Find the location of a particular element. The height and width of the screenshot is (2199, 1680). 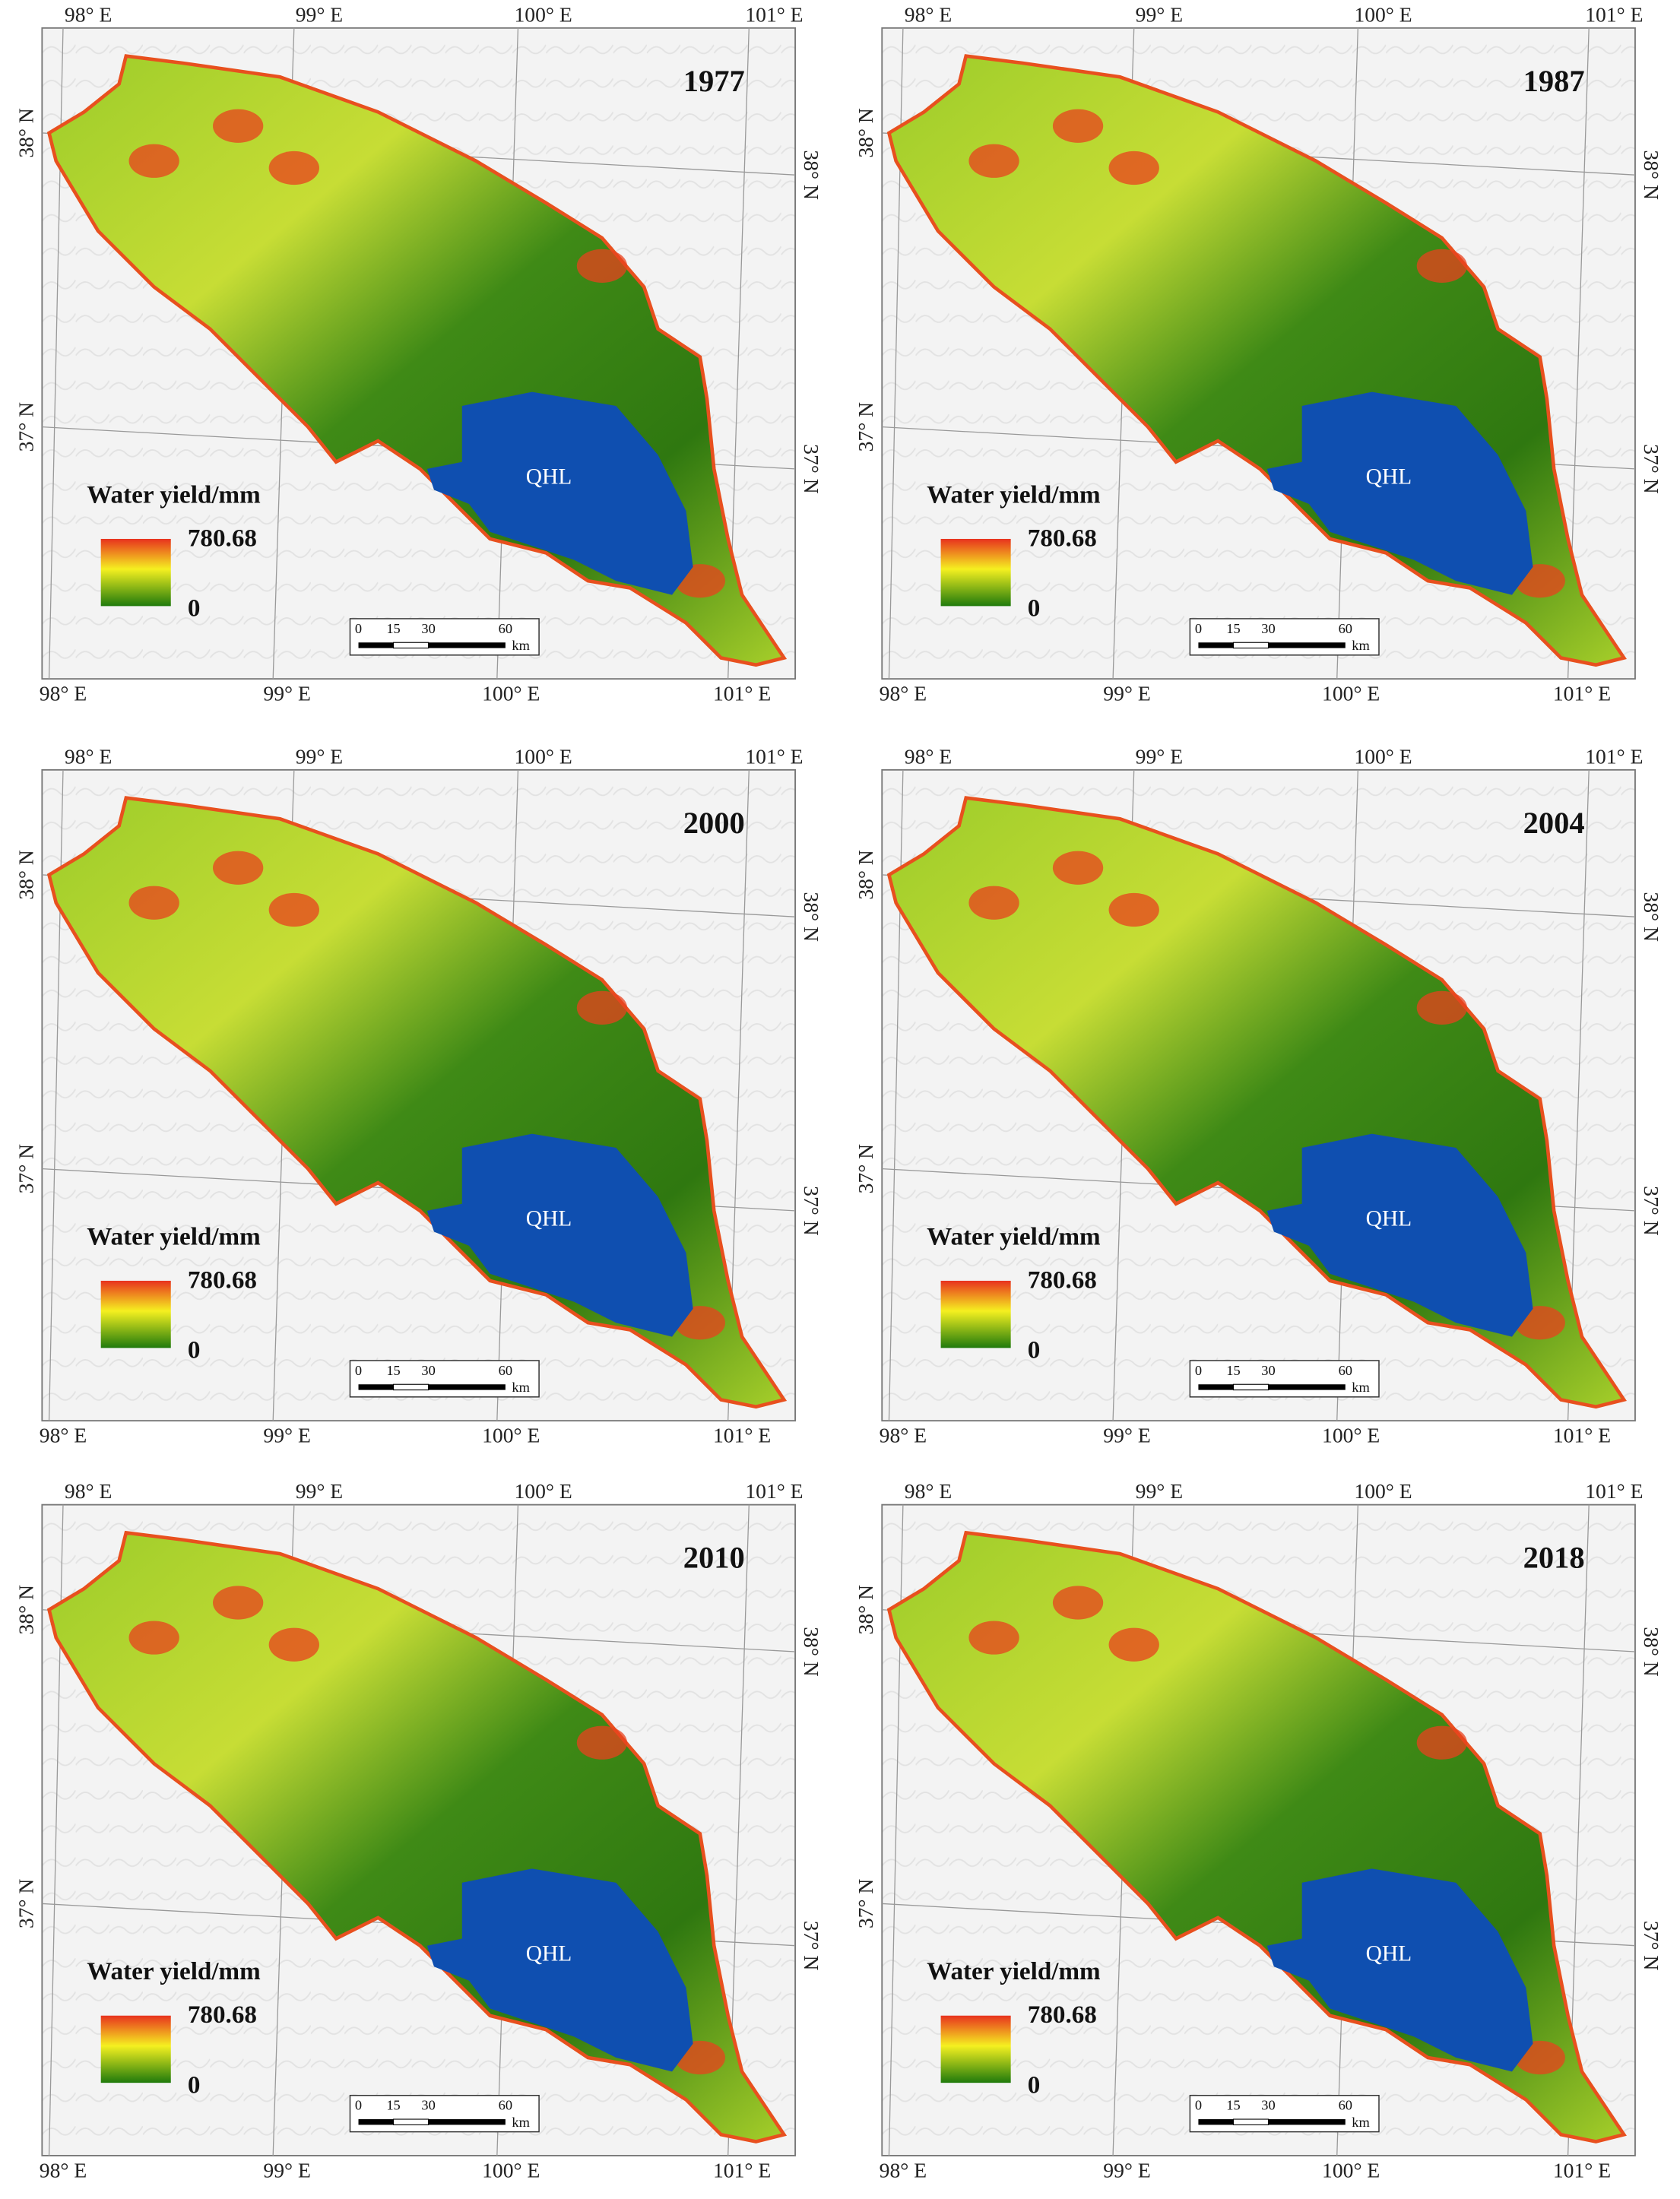

panel-year: 1987 is located at coordinates (1554, 81).